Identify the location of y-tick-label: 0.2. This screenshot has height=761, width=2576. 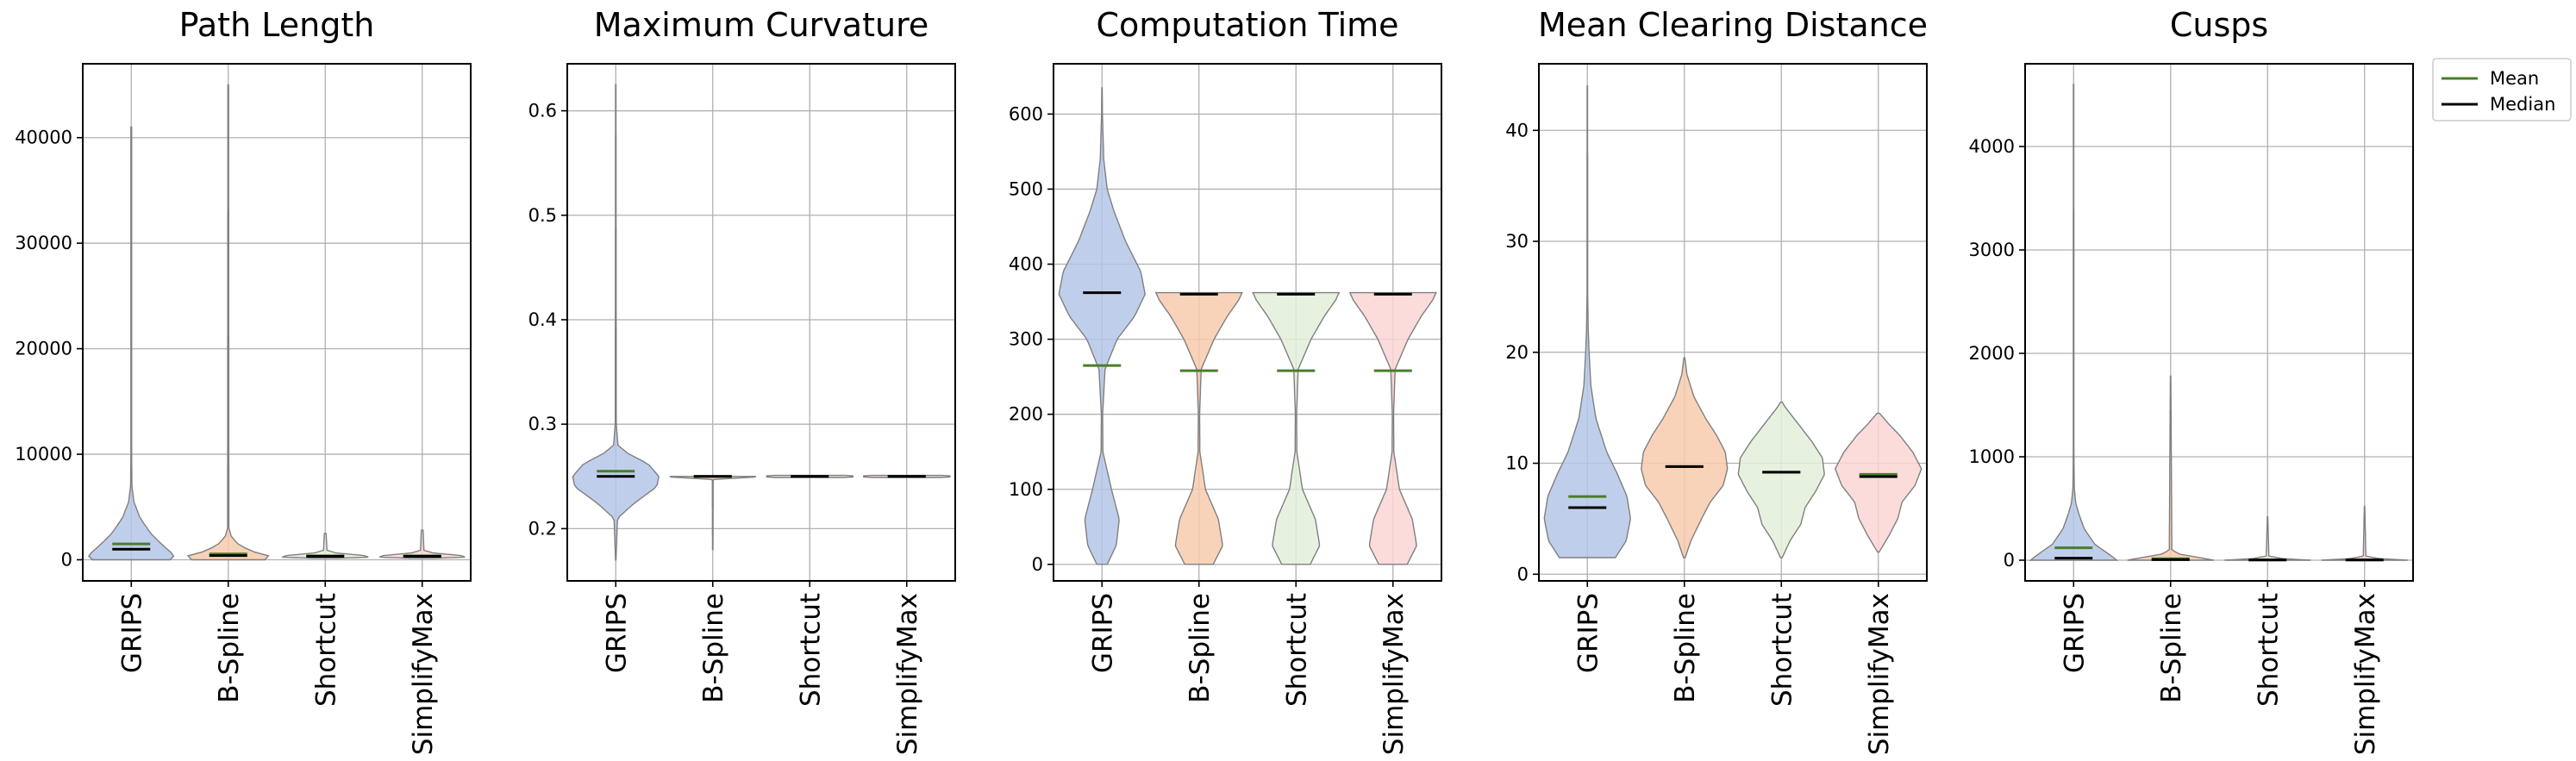
(542, 528).